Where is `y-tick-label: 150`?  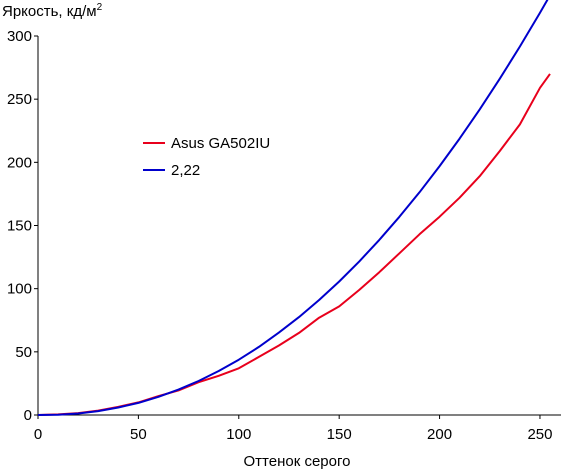 y-tick-label: 150 is located at coordinates (19, 226).